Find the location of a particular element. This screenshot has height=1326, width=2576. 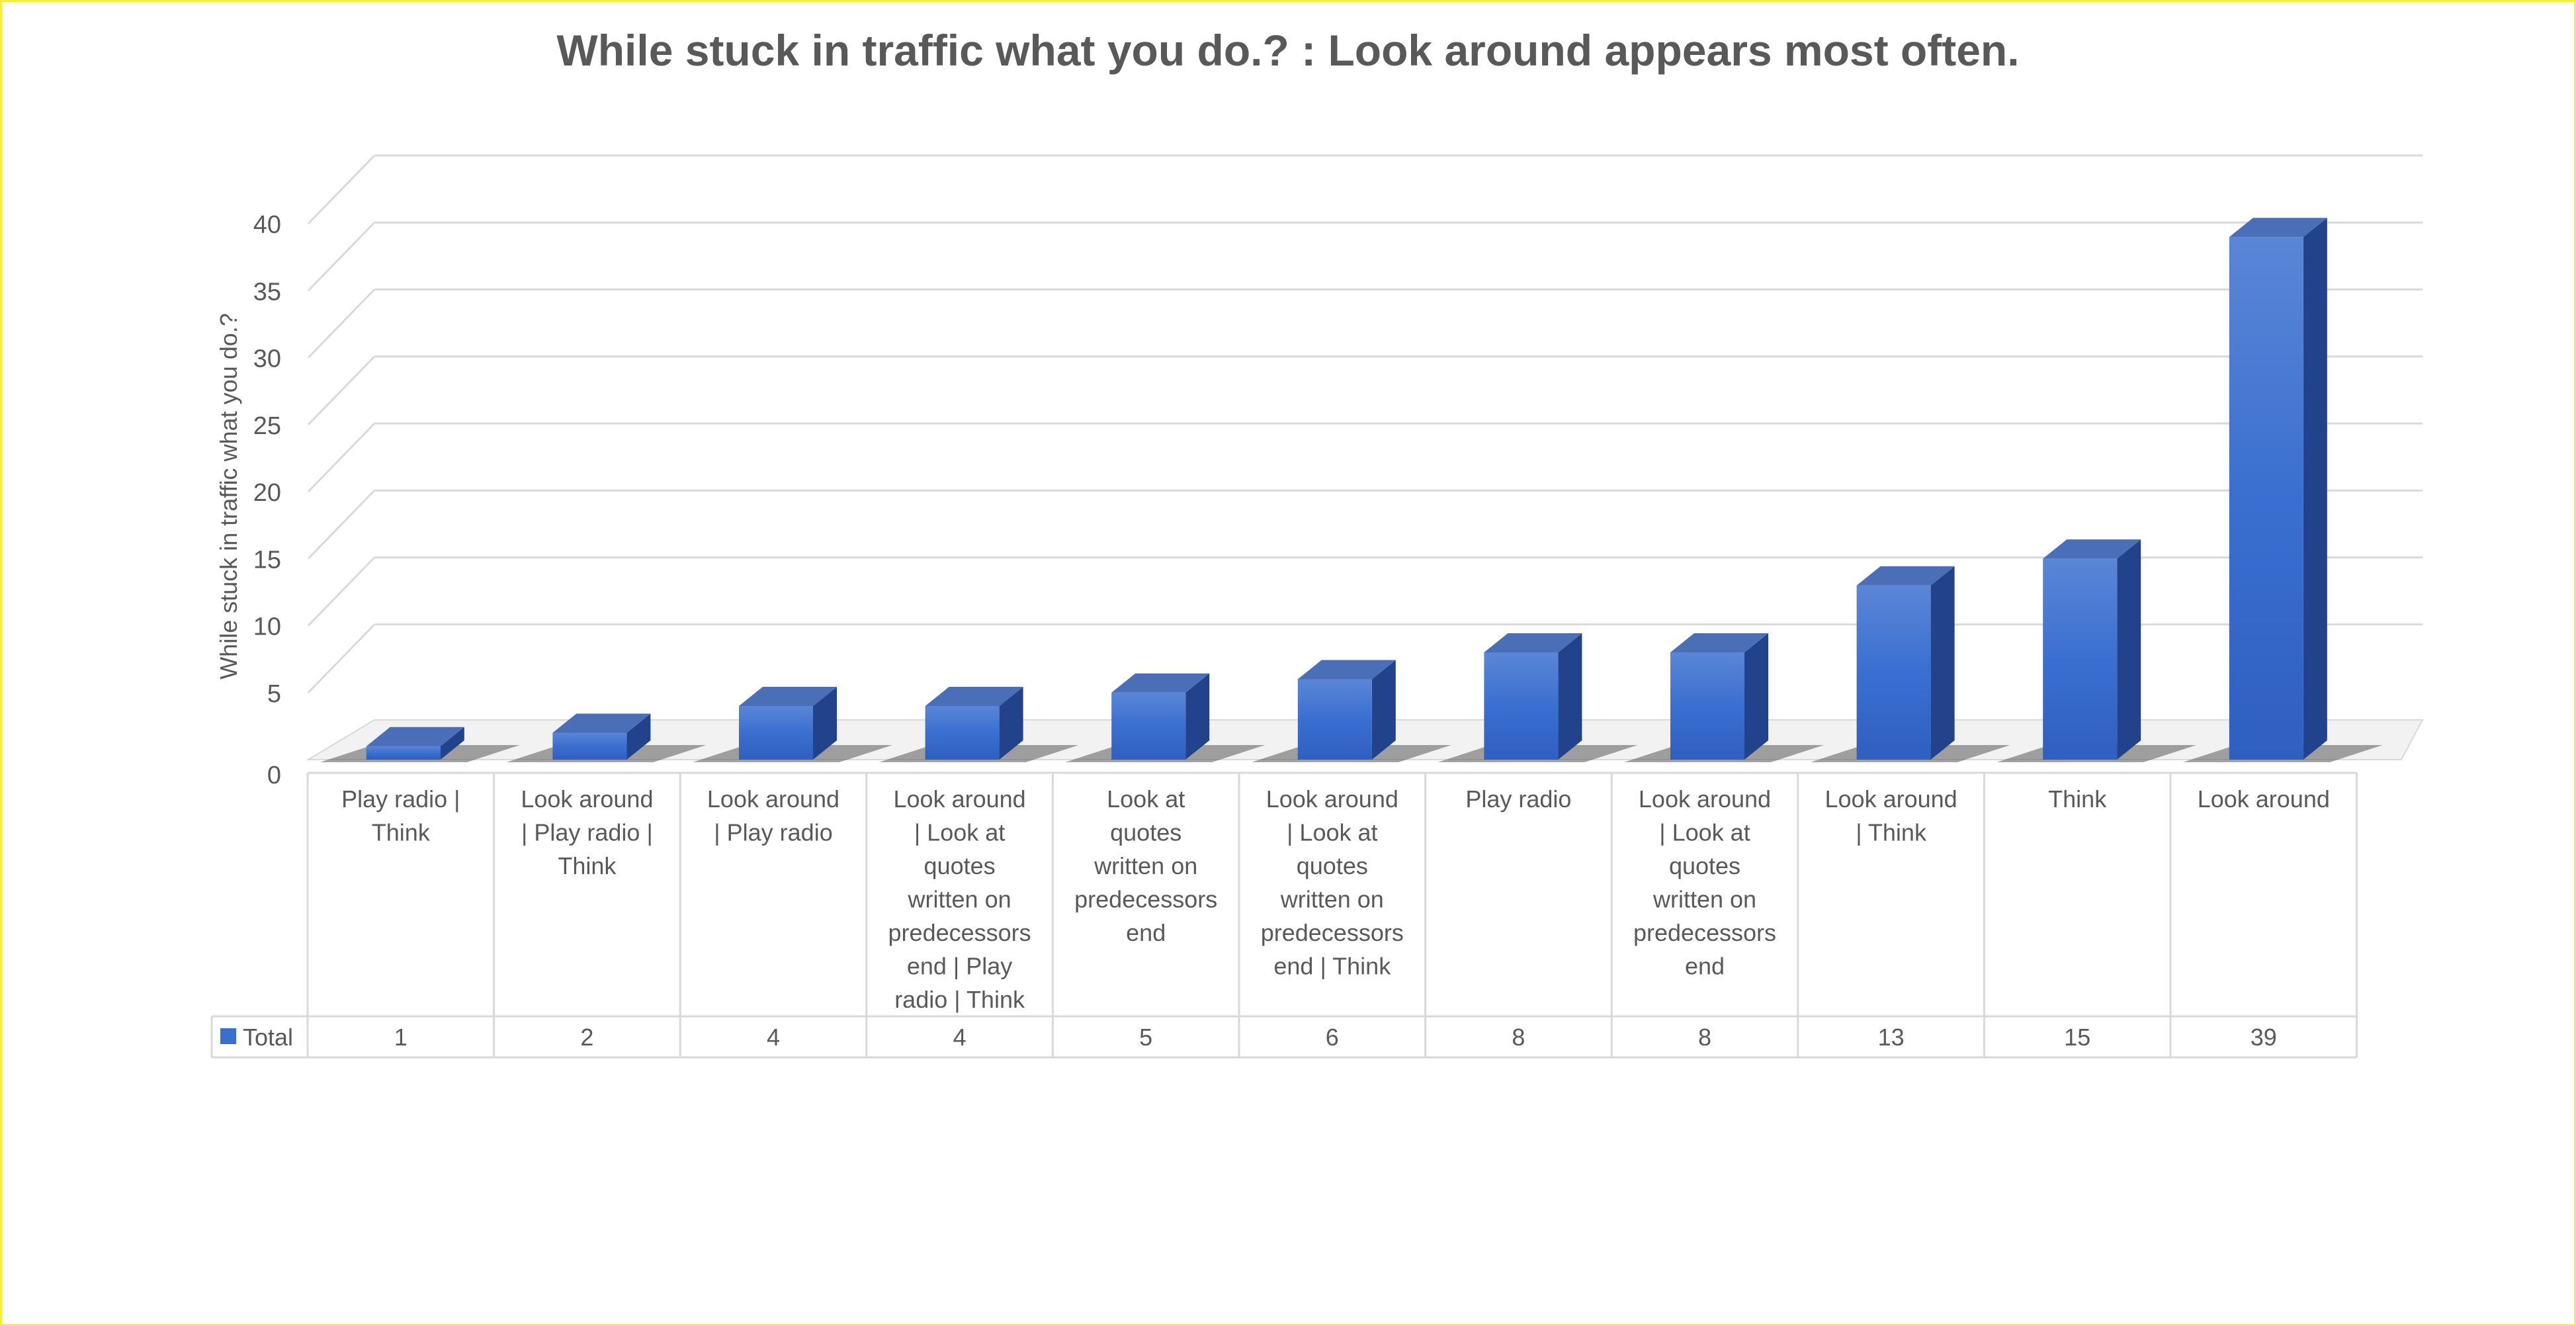

data-table-value: 2 is located at coordinates (586, 1037).